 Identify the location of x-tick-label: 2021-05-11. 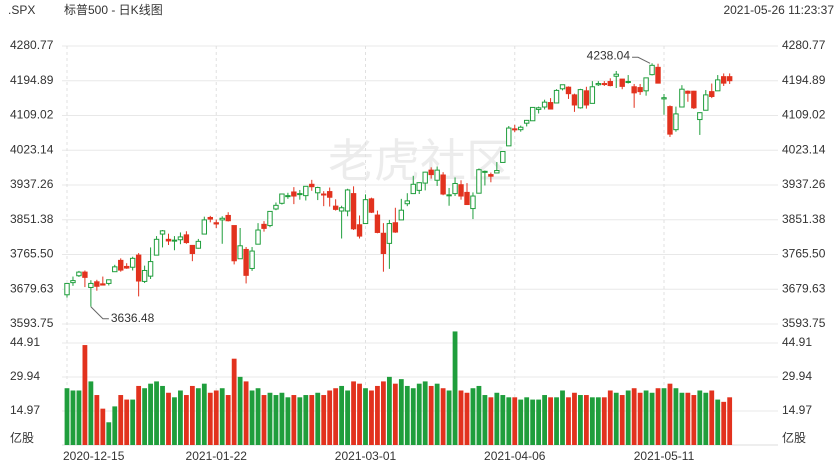
(664, 456).